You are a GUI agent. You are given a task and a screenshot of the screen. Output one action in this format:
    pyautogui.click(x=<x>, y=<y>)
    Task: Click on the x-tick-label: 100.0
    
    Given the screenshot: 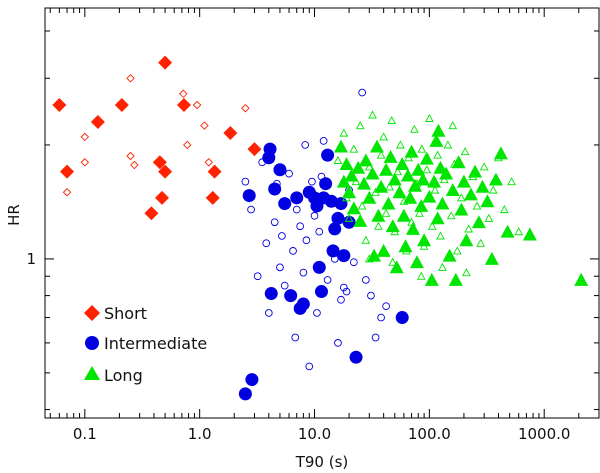 What is the action you would take?
    pyautogui.click(x=429, y=434)
    